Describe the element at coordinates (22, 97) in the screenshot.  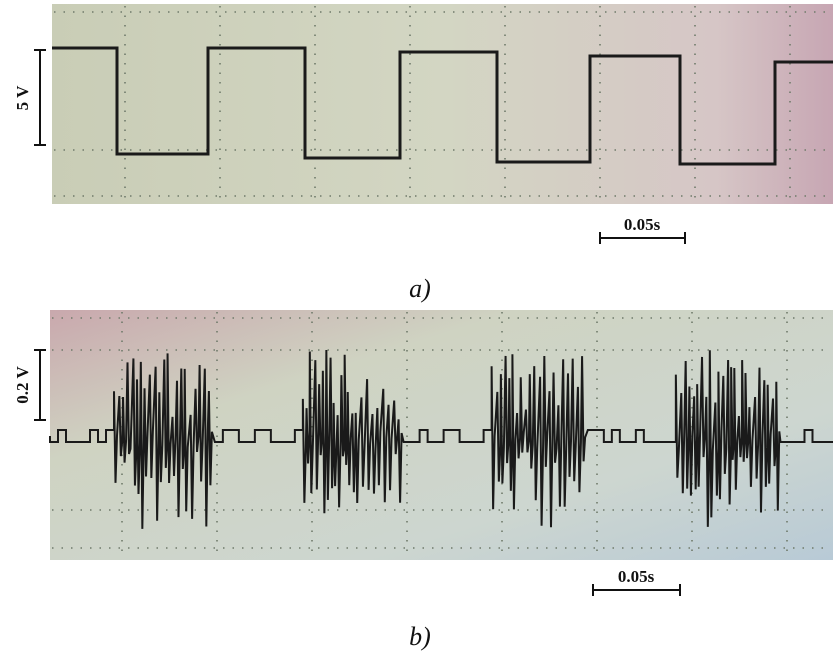
I see `scale-label: 5 V` at that location.